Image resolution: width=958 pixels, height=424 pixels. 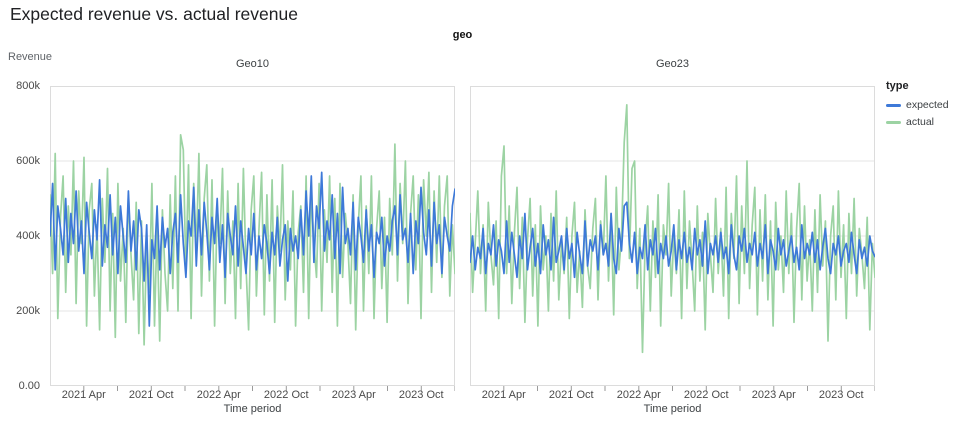 I want to click on y-tick-label: 800k, so click(x=28, y=86).